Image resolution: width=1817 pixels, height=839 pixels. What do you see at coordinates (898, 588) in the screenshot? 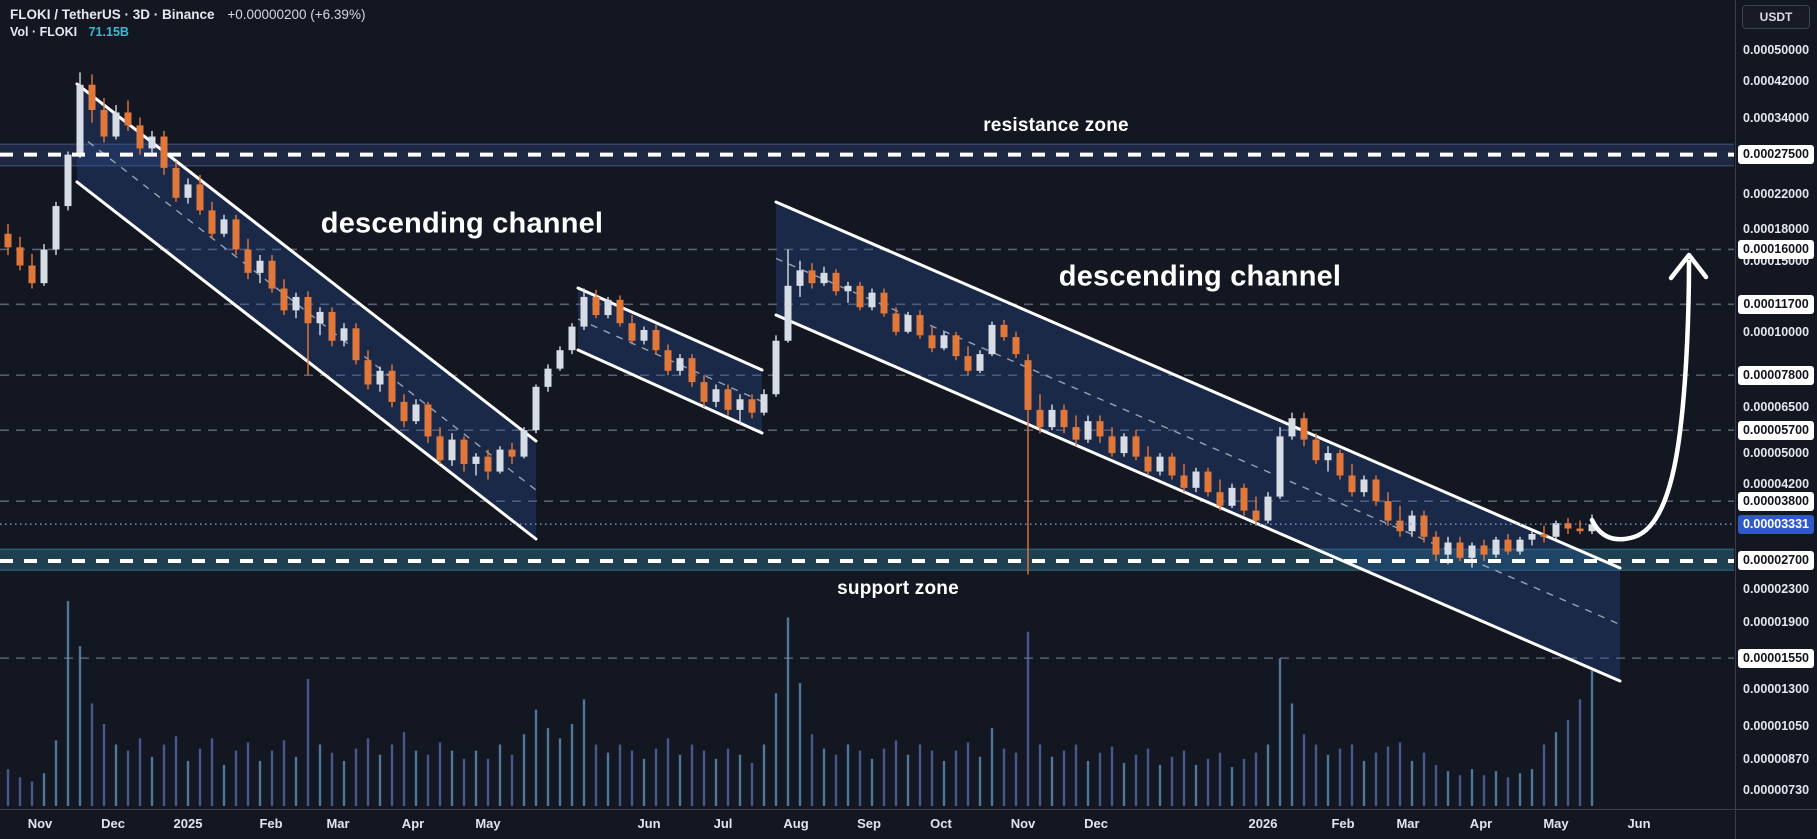
I see `support-zone-label: support zone` at bounding box center [898, 588].